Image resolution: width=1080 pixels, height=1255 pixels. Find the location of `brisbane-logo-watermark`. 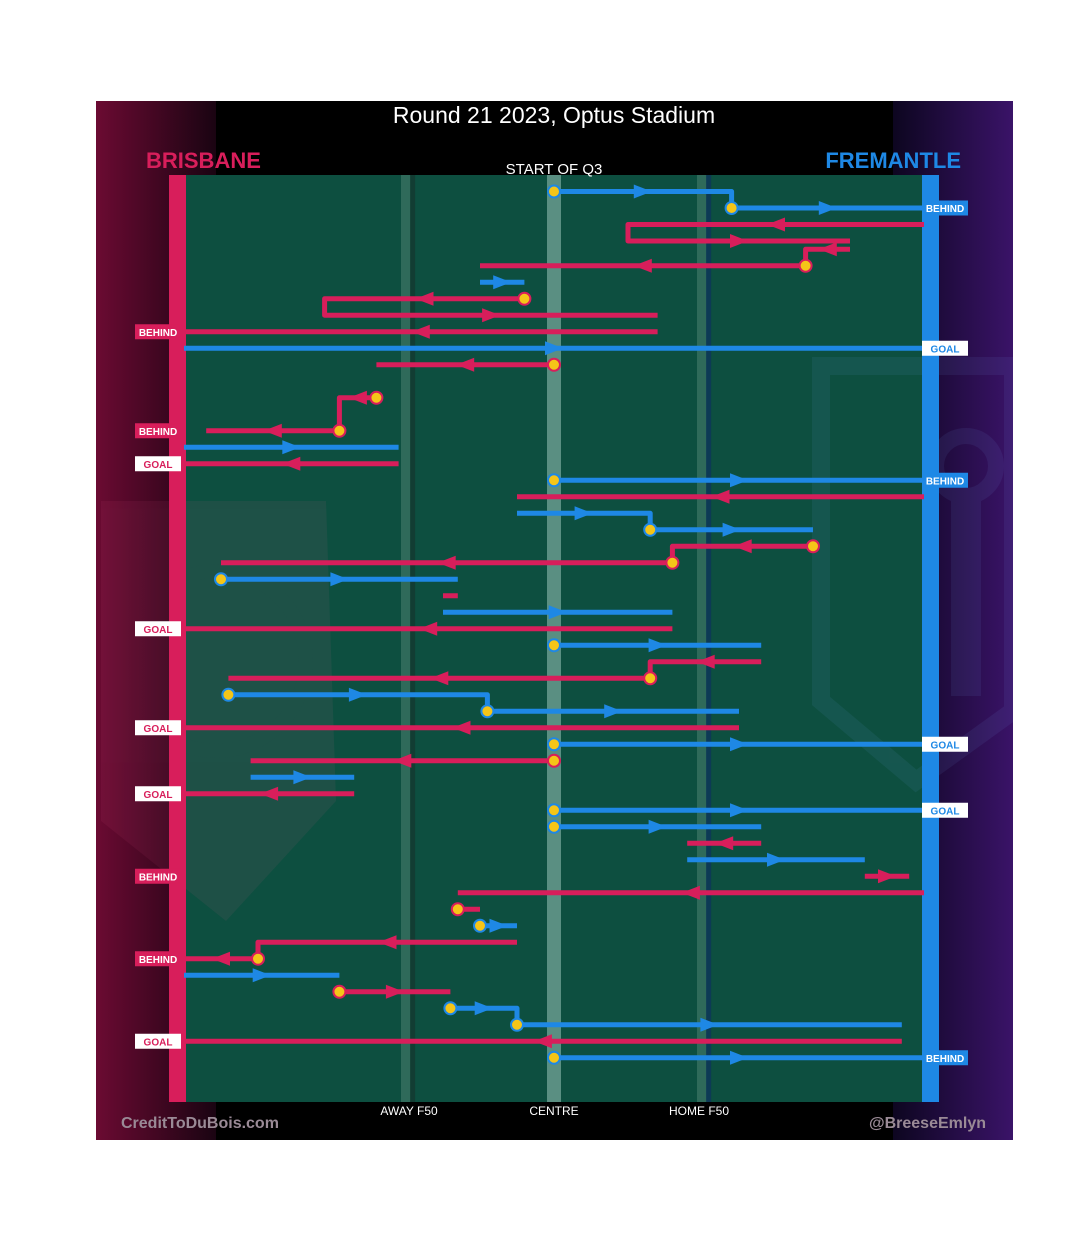

brisbane-logo-watermark is located at coordinates (218, 711).